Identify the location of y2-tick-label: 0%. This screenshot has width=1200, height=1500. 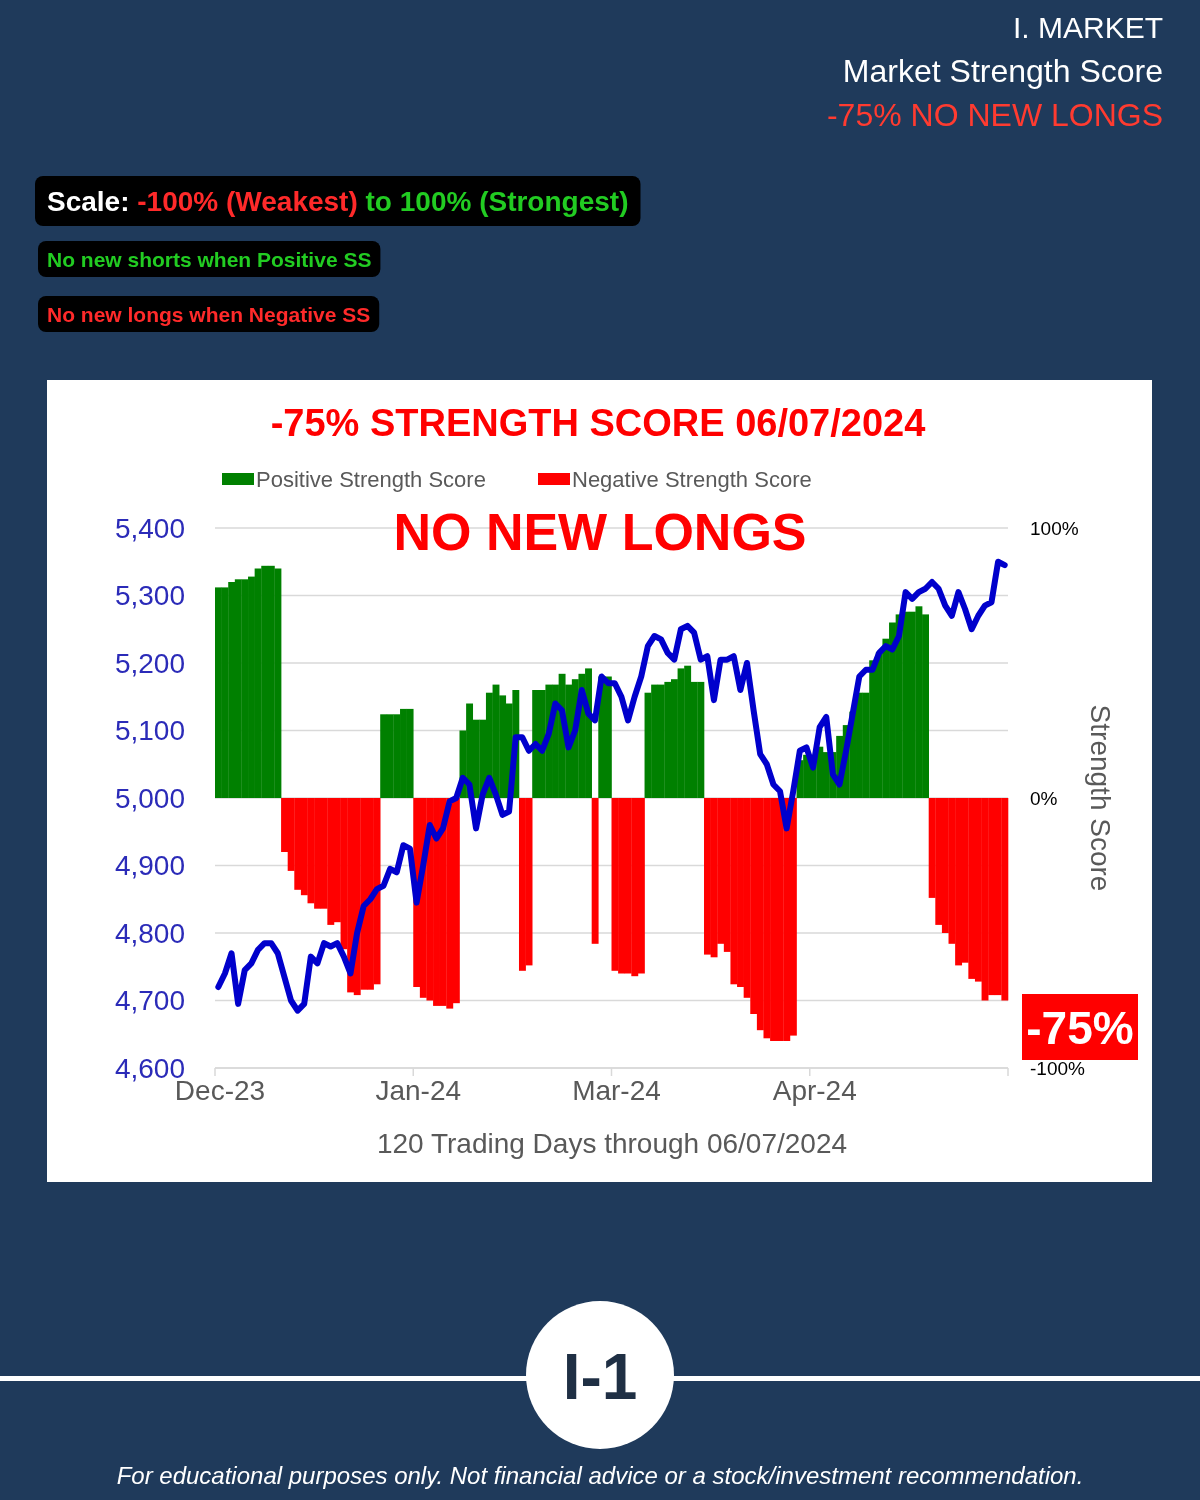
(1044, 798).